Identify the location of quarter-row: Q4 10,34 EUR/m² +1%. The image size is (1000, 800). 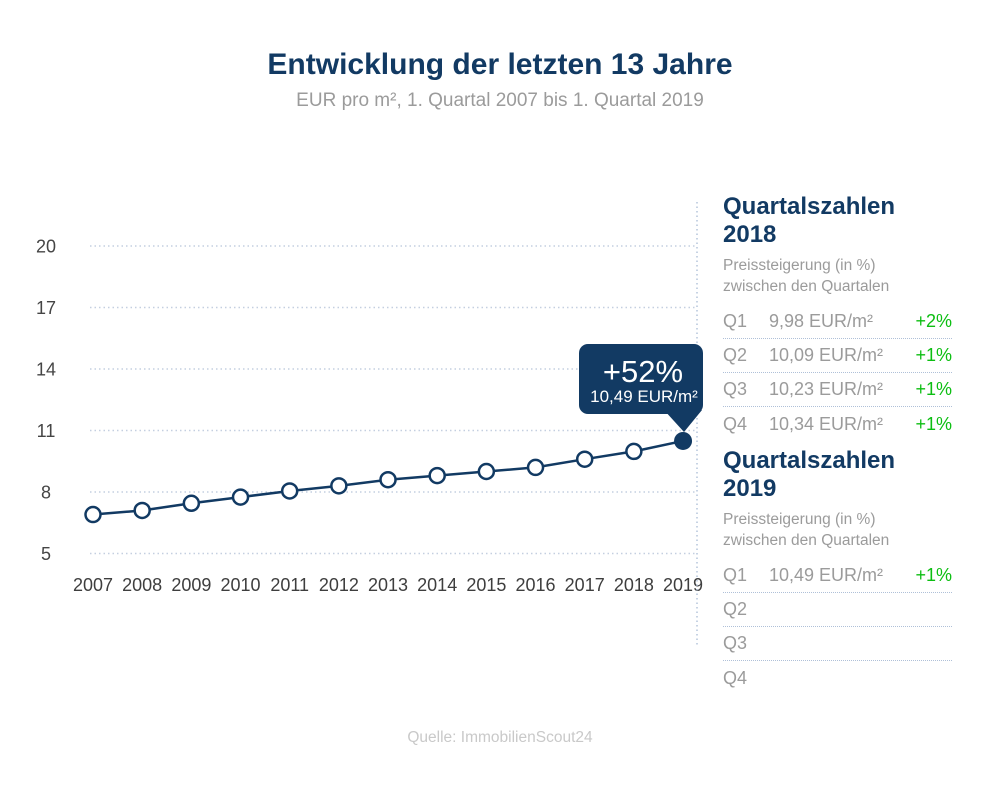
(837, 424).